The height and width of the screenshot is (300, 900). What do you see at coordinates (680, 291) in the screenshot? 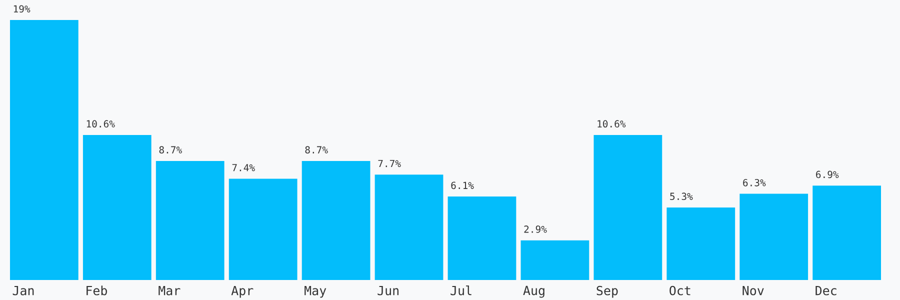
I see `x-tick-label: Oct` at bounding box center [680, 291].